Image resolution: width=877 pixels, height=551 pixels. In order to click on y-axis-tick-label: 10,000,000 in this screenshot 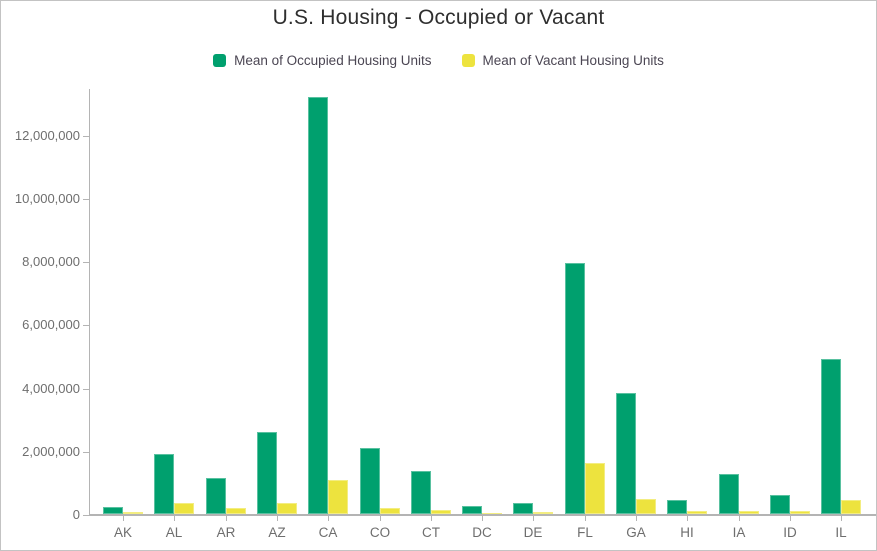, I will do `click(47, 198)`.